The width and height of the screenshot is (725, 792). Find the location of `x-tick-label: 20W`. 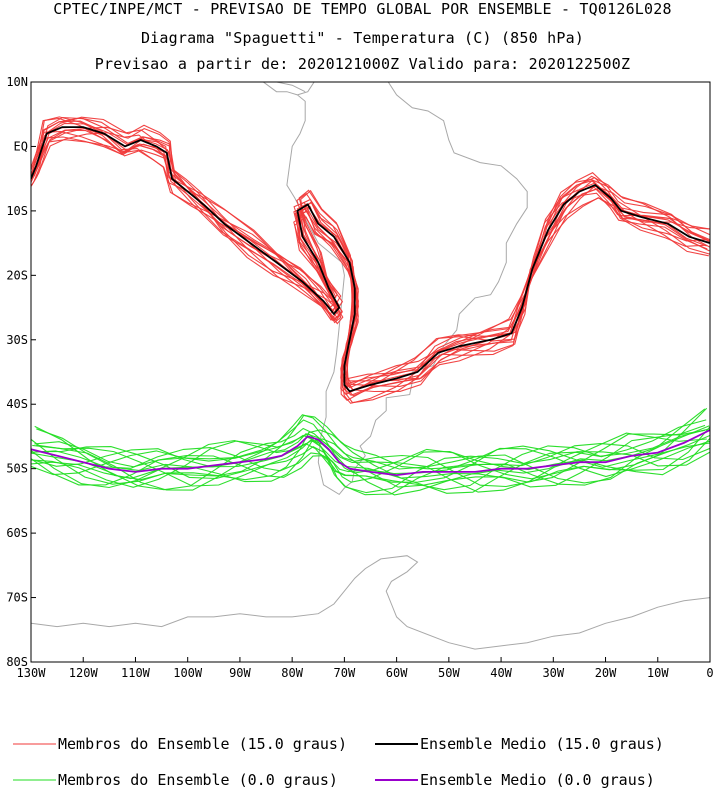

x-tick-label: 20W is located at coordinates (606, 673).